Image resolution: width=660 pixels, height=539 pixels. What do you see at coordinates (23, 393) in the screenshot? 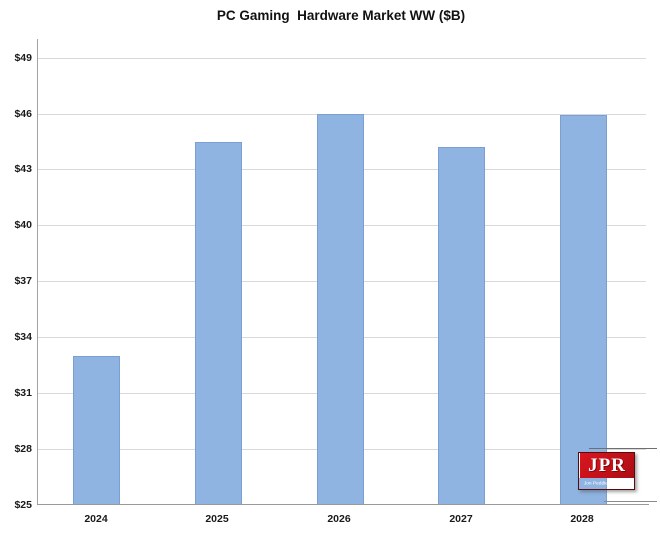
I see `y-tick-label: $31` at bounding box center [23, 393].